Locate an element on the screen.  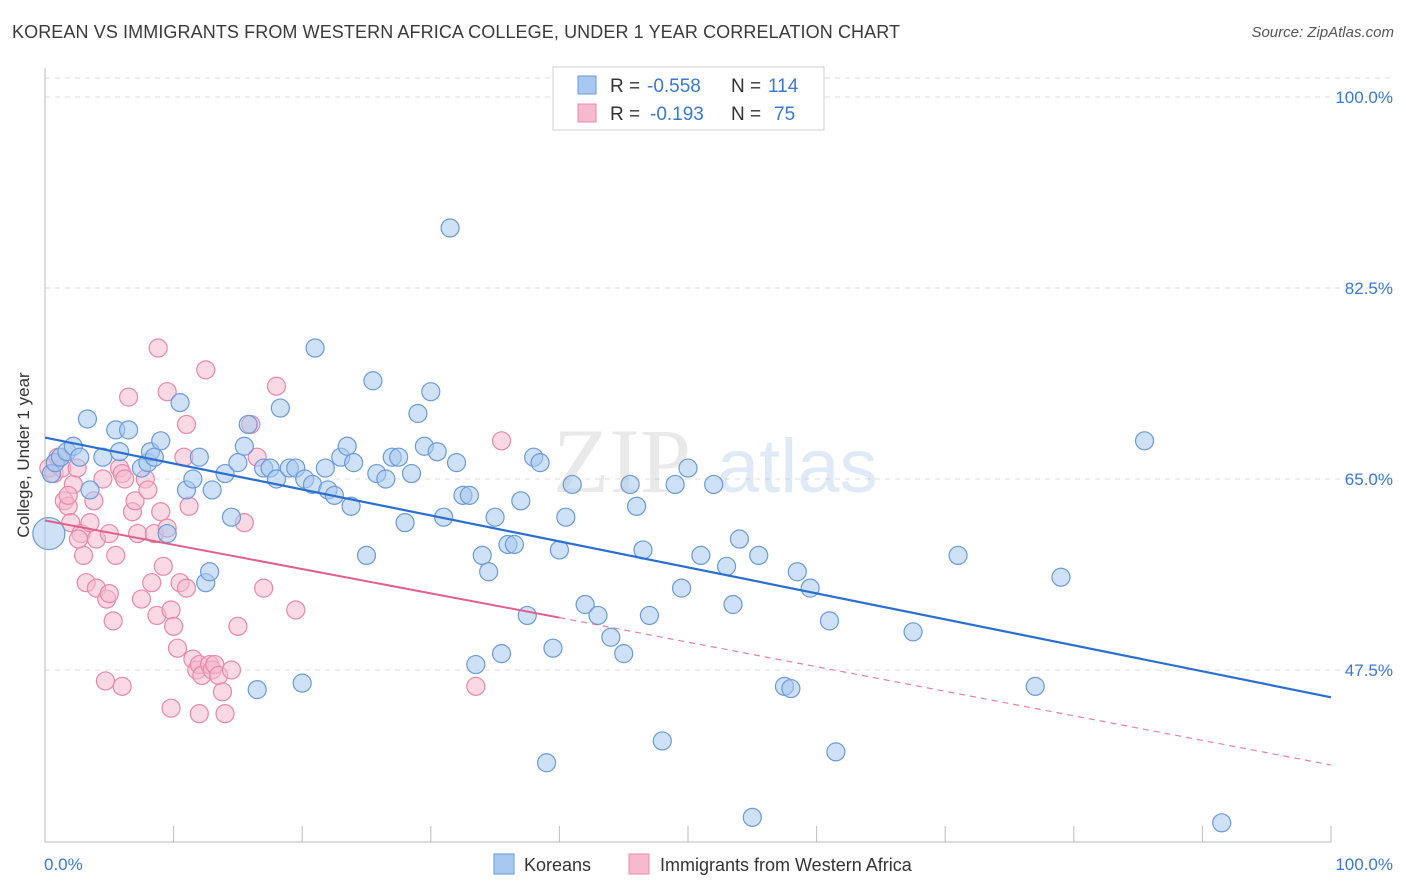
legend-swatch-immigrants is located at coordinates (587, 113).